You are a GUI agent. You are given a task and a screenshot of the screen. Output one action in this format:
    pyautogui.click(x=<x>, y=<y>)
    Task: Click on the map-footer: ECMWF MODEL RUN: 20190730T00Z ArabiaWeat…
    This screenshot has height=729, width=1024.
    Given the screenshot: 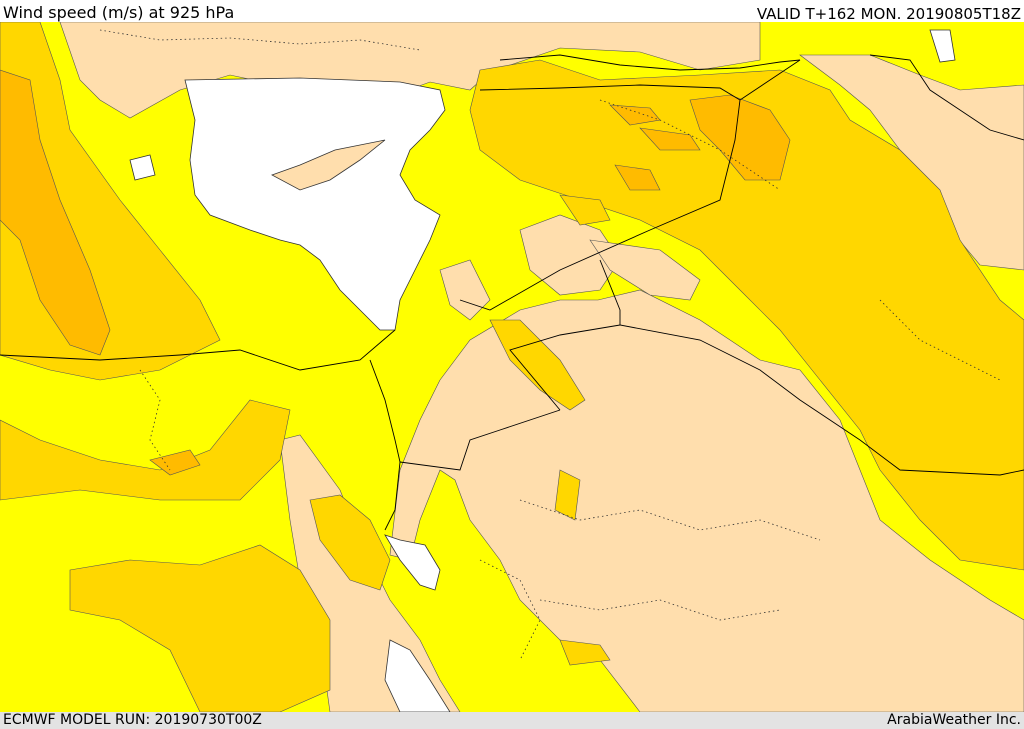 What is the action you would take?
    pyautogui.click(x=512, y=720)
    